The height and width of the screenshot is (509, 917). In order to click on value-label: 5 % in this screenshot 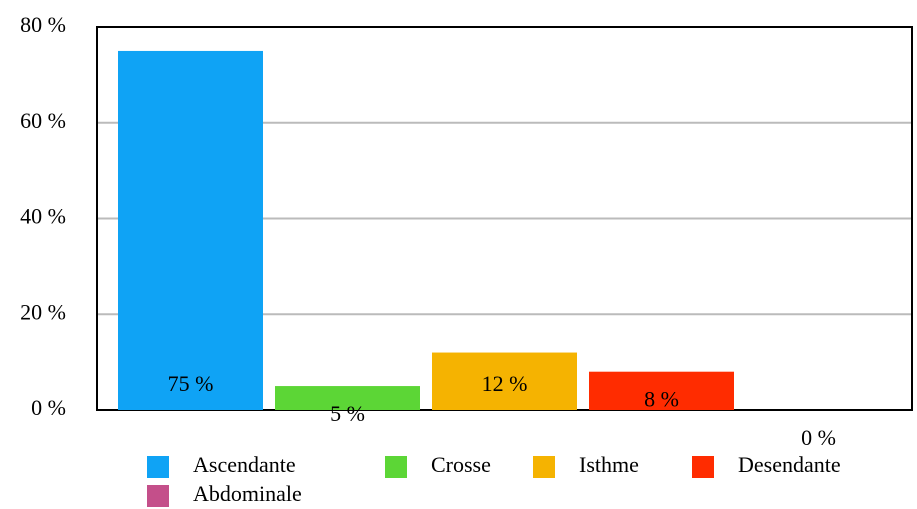, I will do `click(347, 413)`.